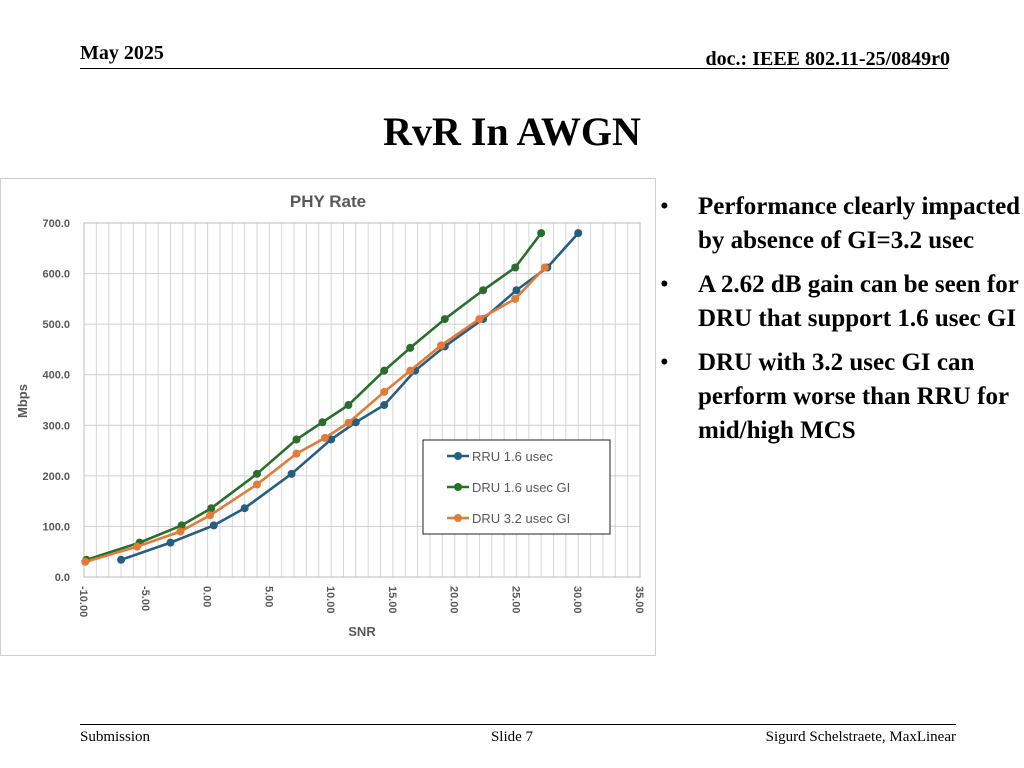 This screenshot has height=768, width=1024. Describe the element at coordinates (454, 600) in the screenshot. I see `x-tick-label: 20.00` at that location.